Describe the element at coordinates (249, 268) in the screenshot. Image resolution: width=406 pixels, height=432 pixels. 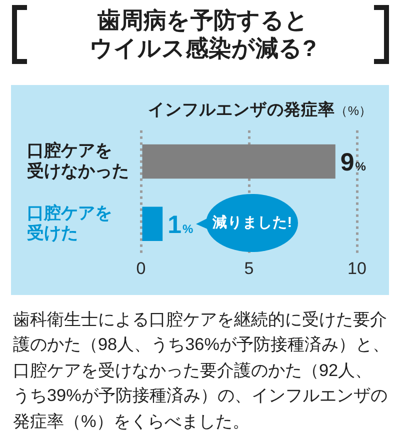
I see `x-tick-label: 5` at that location.